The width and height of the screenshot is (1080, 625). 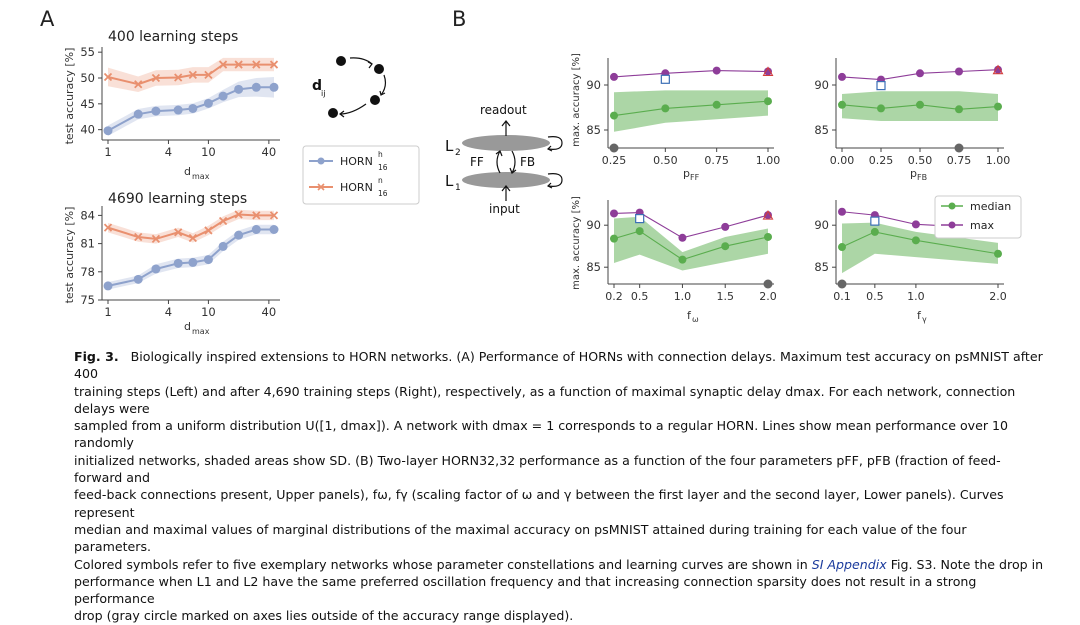 What do you see at coordinates (504, 159) in the screenshot?
I see `two-layer-diagram: L 2 L 1 readout input FF FB` at bounding box center [504, 159].